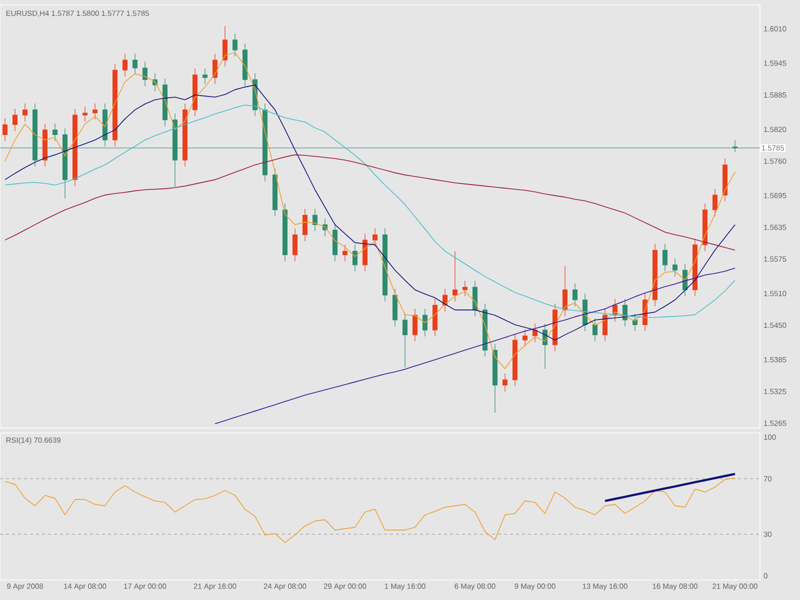 This screenshot has width=800, height=600. What do you see at coordinates (670, 487) in the screenshot?
I see `line-series` at bounding box center [670, 487].